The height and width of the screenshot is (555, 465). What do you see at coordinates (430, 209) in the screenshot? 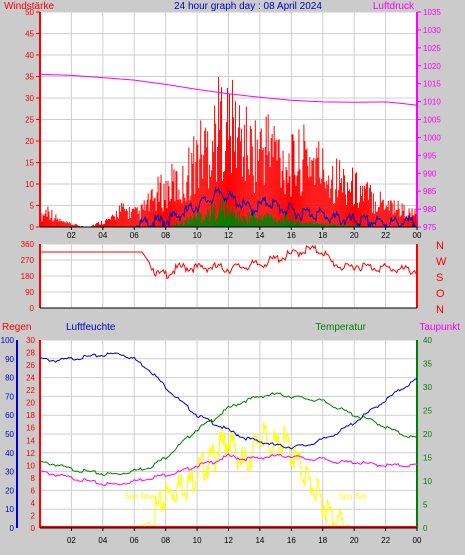
I see `y-tick-label: 980` at bounding box center [430, 209].